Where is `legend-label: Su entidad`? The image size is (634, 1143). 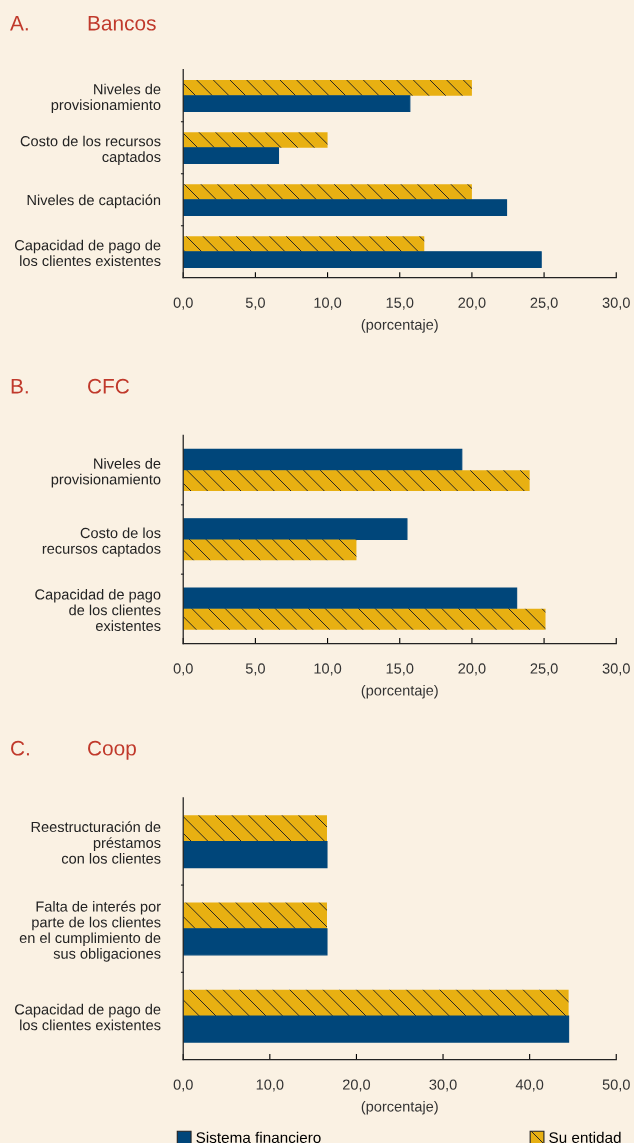 legend-label: Su entidad is located at coordinates (585, 1137).